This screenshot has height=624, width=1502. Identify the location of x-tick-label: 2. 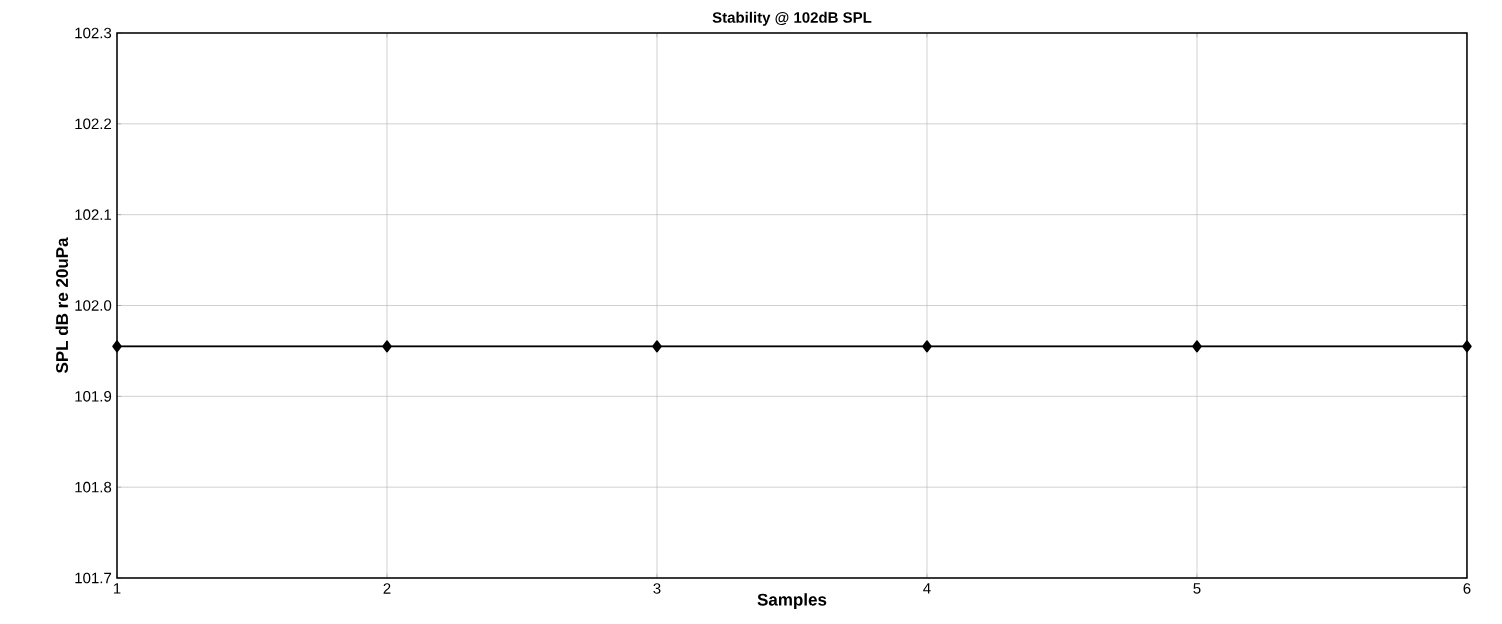
(387, 588).